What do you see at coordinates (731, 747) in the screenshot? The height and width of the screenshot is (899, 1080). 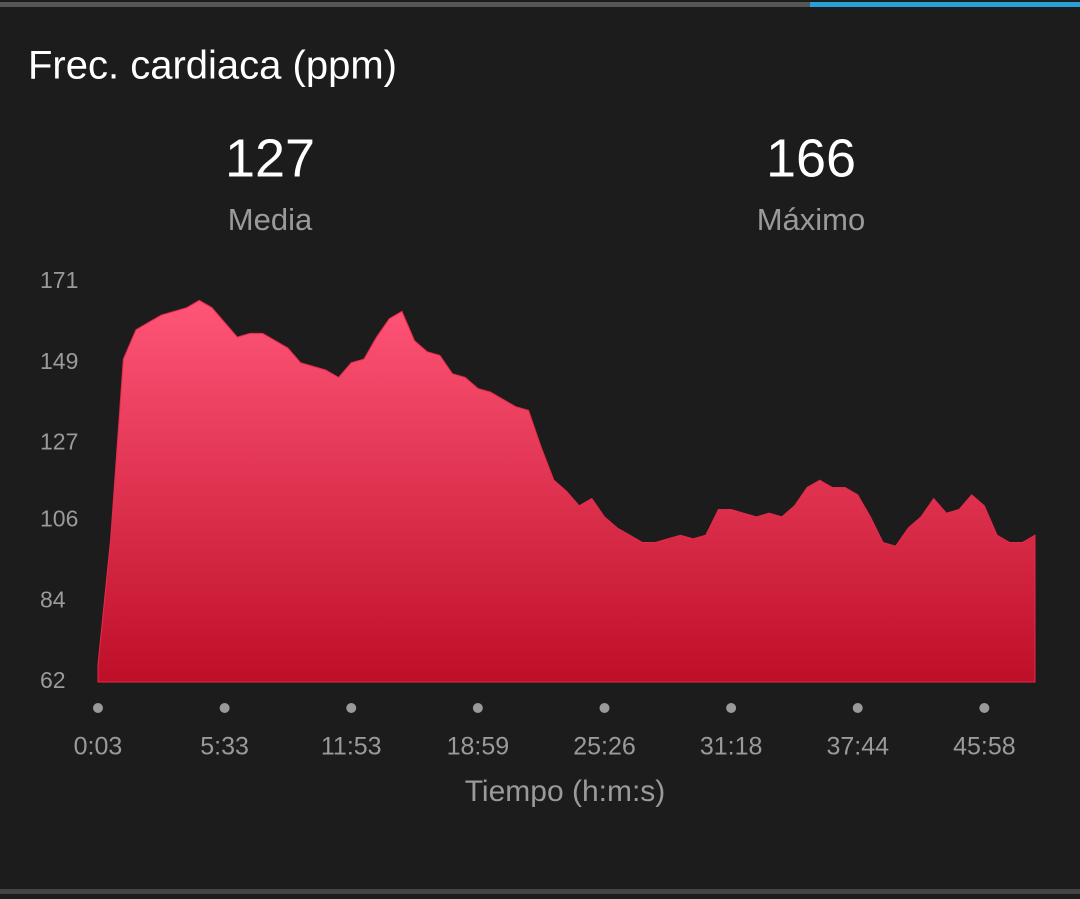 I see `x-tick-label: 31:18` at bounding box center [731, 747].